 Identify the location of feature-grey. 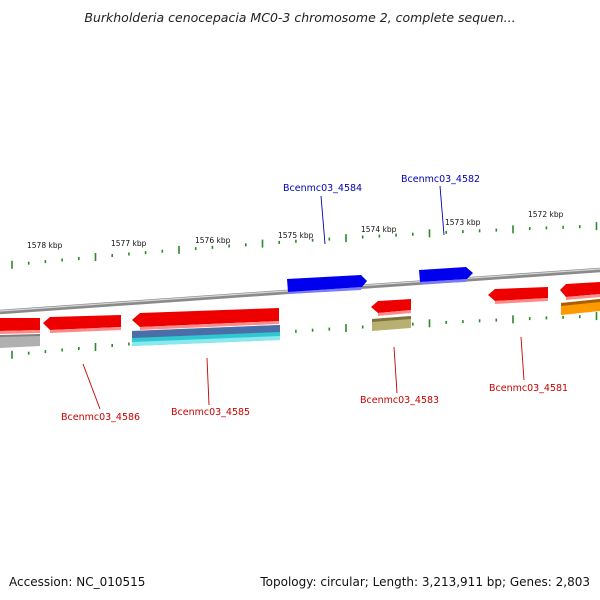
(20, 341).